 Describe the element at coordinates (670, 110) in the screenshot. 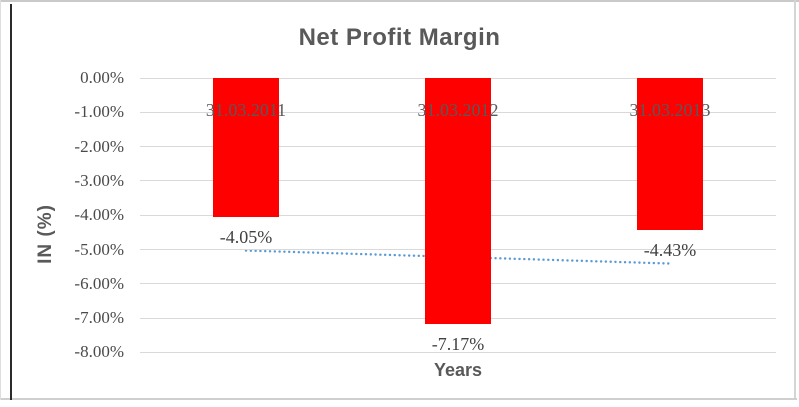

I see `category-label: 31.03.2013` at that location.